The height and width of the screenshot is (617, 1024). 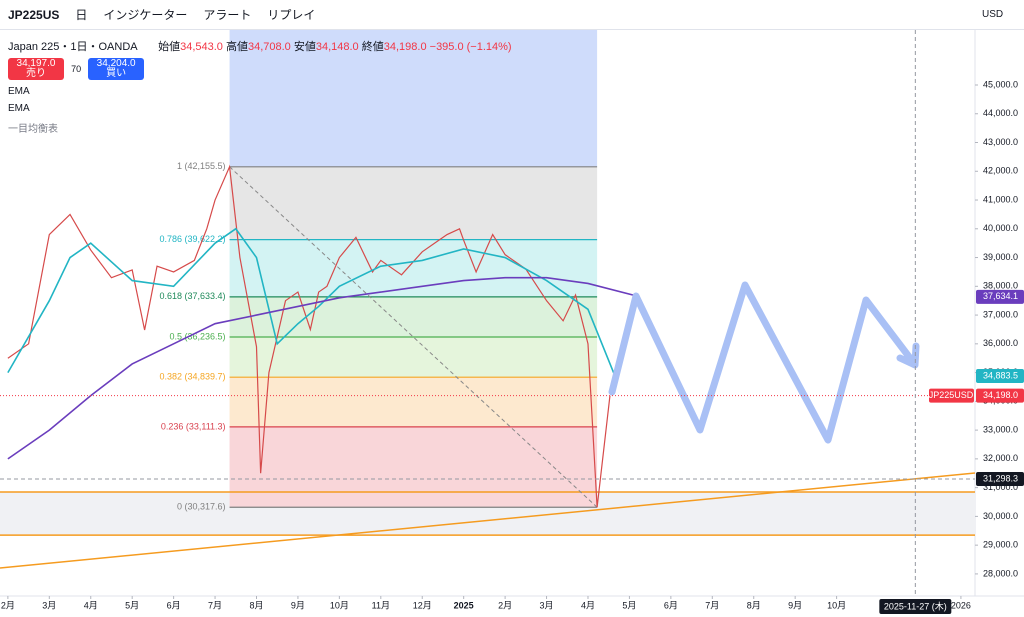 What do you see at coordinates (1000, 113) in the screenshot?
I see `y-tick-label: 44,000.0` at bounding box center [1000, 113].